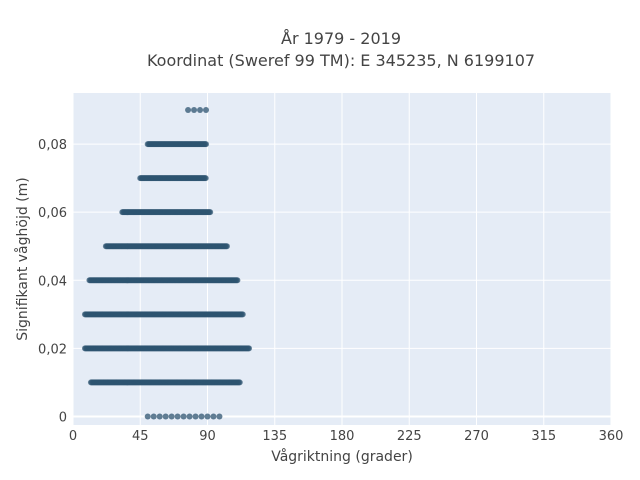 This screenshot has width=640, height=480. Describe the element at coordinates (73, 436) in the screenshot. I see `x-tick-label: 0` at that location.